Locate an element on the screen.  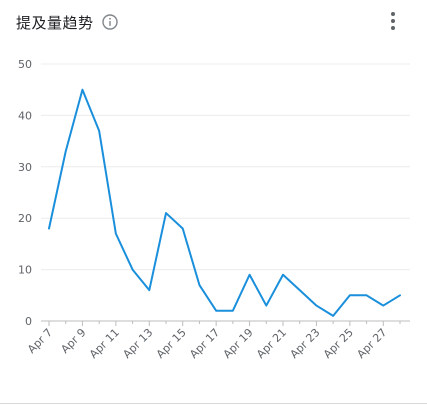
x-tick-label: Apr 11 is located at coordinates (104, 343).